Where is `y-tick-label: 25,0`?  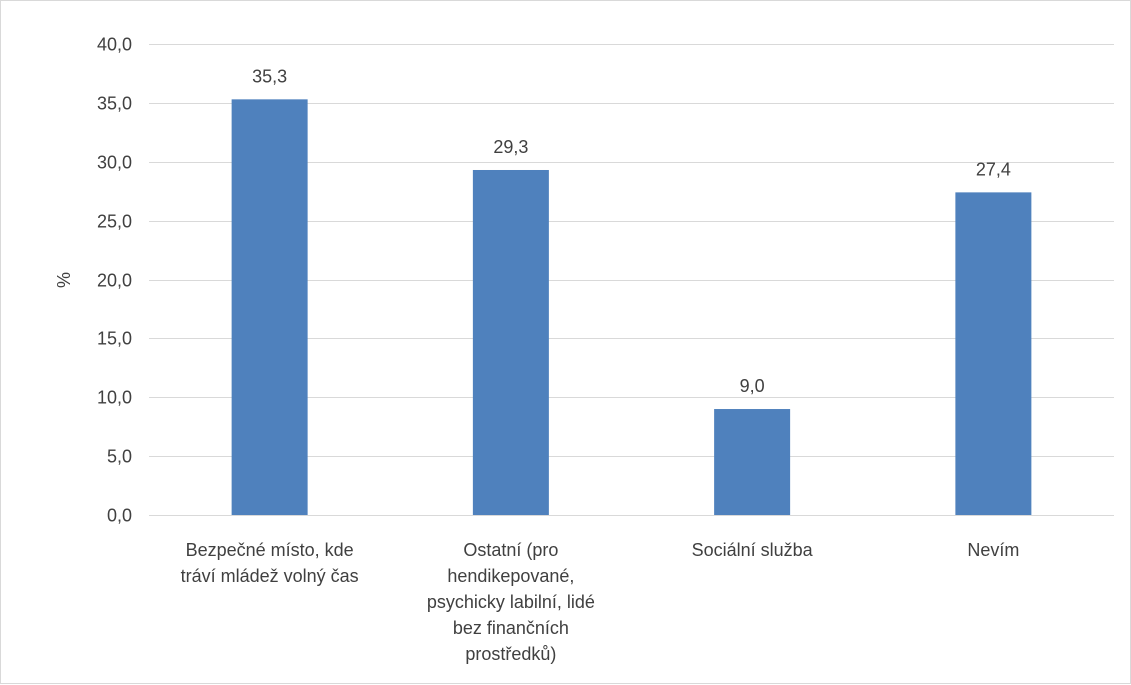 y-tick-label: 25,0 is located at coordinates (114, 222).